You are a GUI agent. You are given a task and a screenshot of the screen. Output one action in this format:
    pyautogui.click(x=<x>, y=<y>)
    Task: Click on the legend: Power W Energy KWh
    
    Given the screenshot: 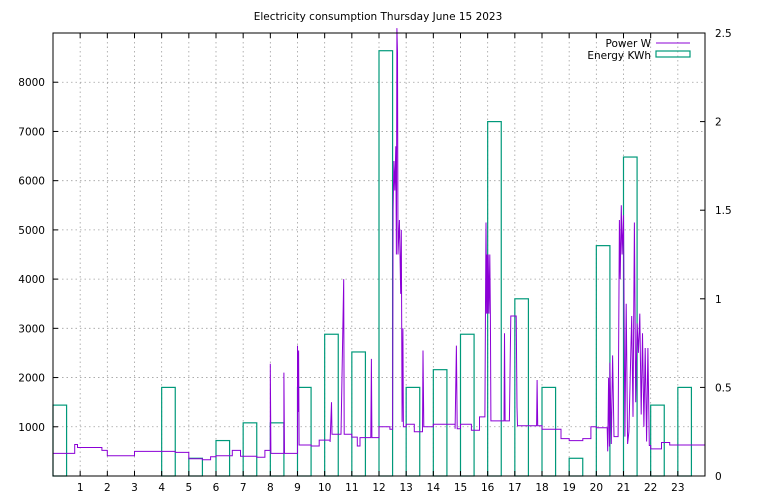 What is the action you would take?
    pyautogui.click(x=639, y=50)
    